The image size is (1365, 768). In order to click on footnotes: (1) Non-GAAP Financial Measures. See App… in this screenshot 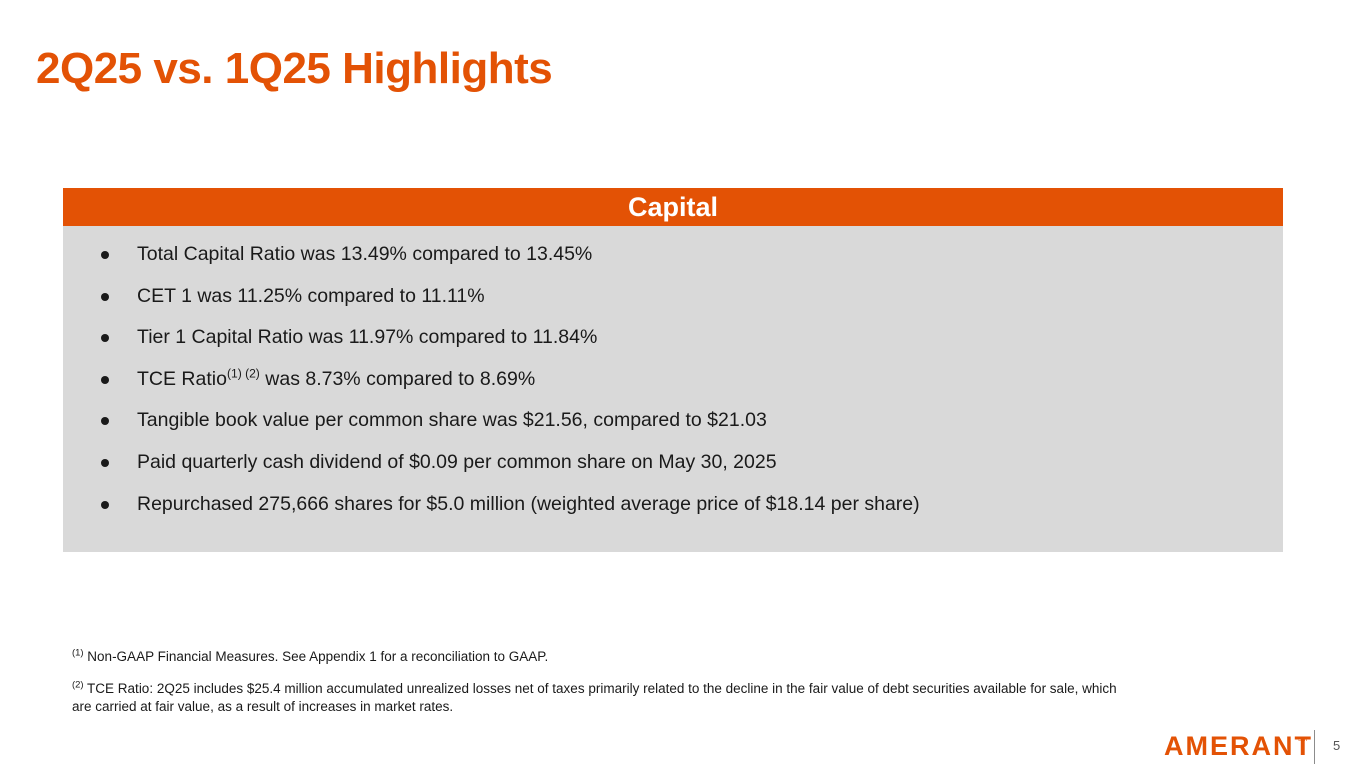, I will do `click(602, 682)`.